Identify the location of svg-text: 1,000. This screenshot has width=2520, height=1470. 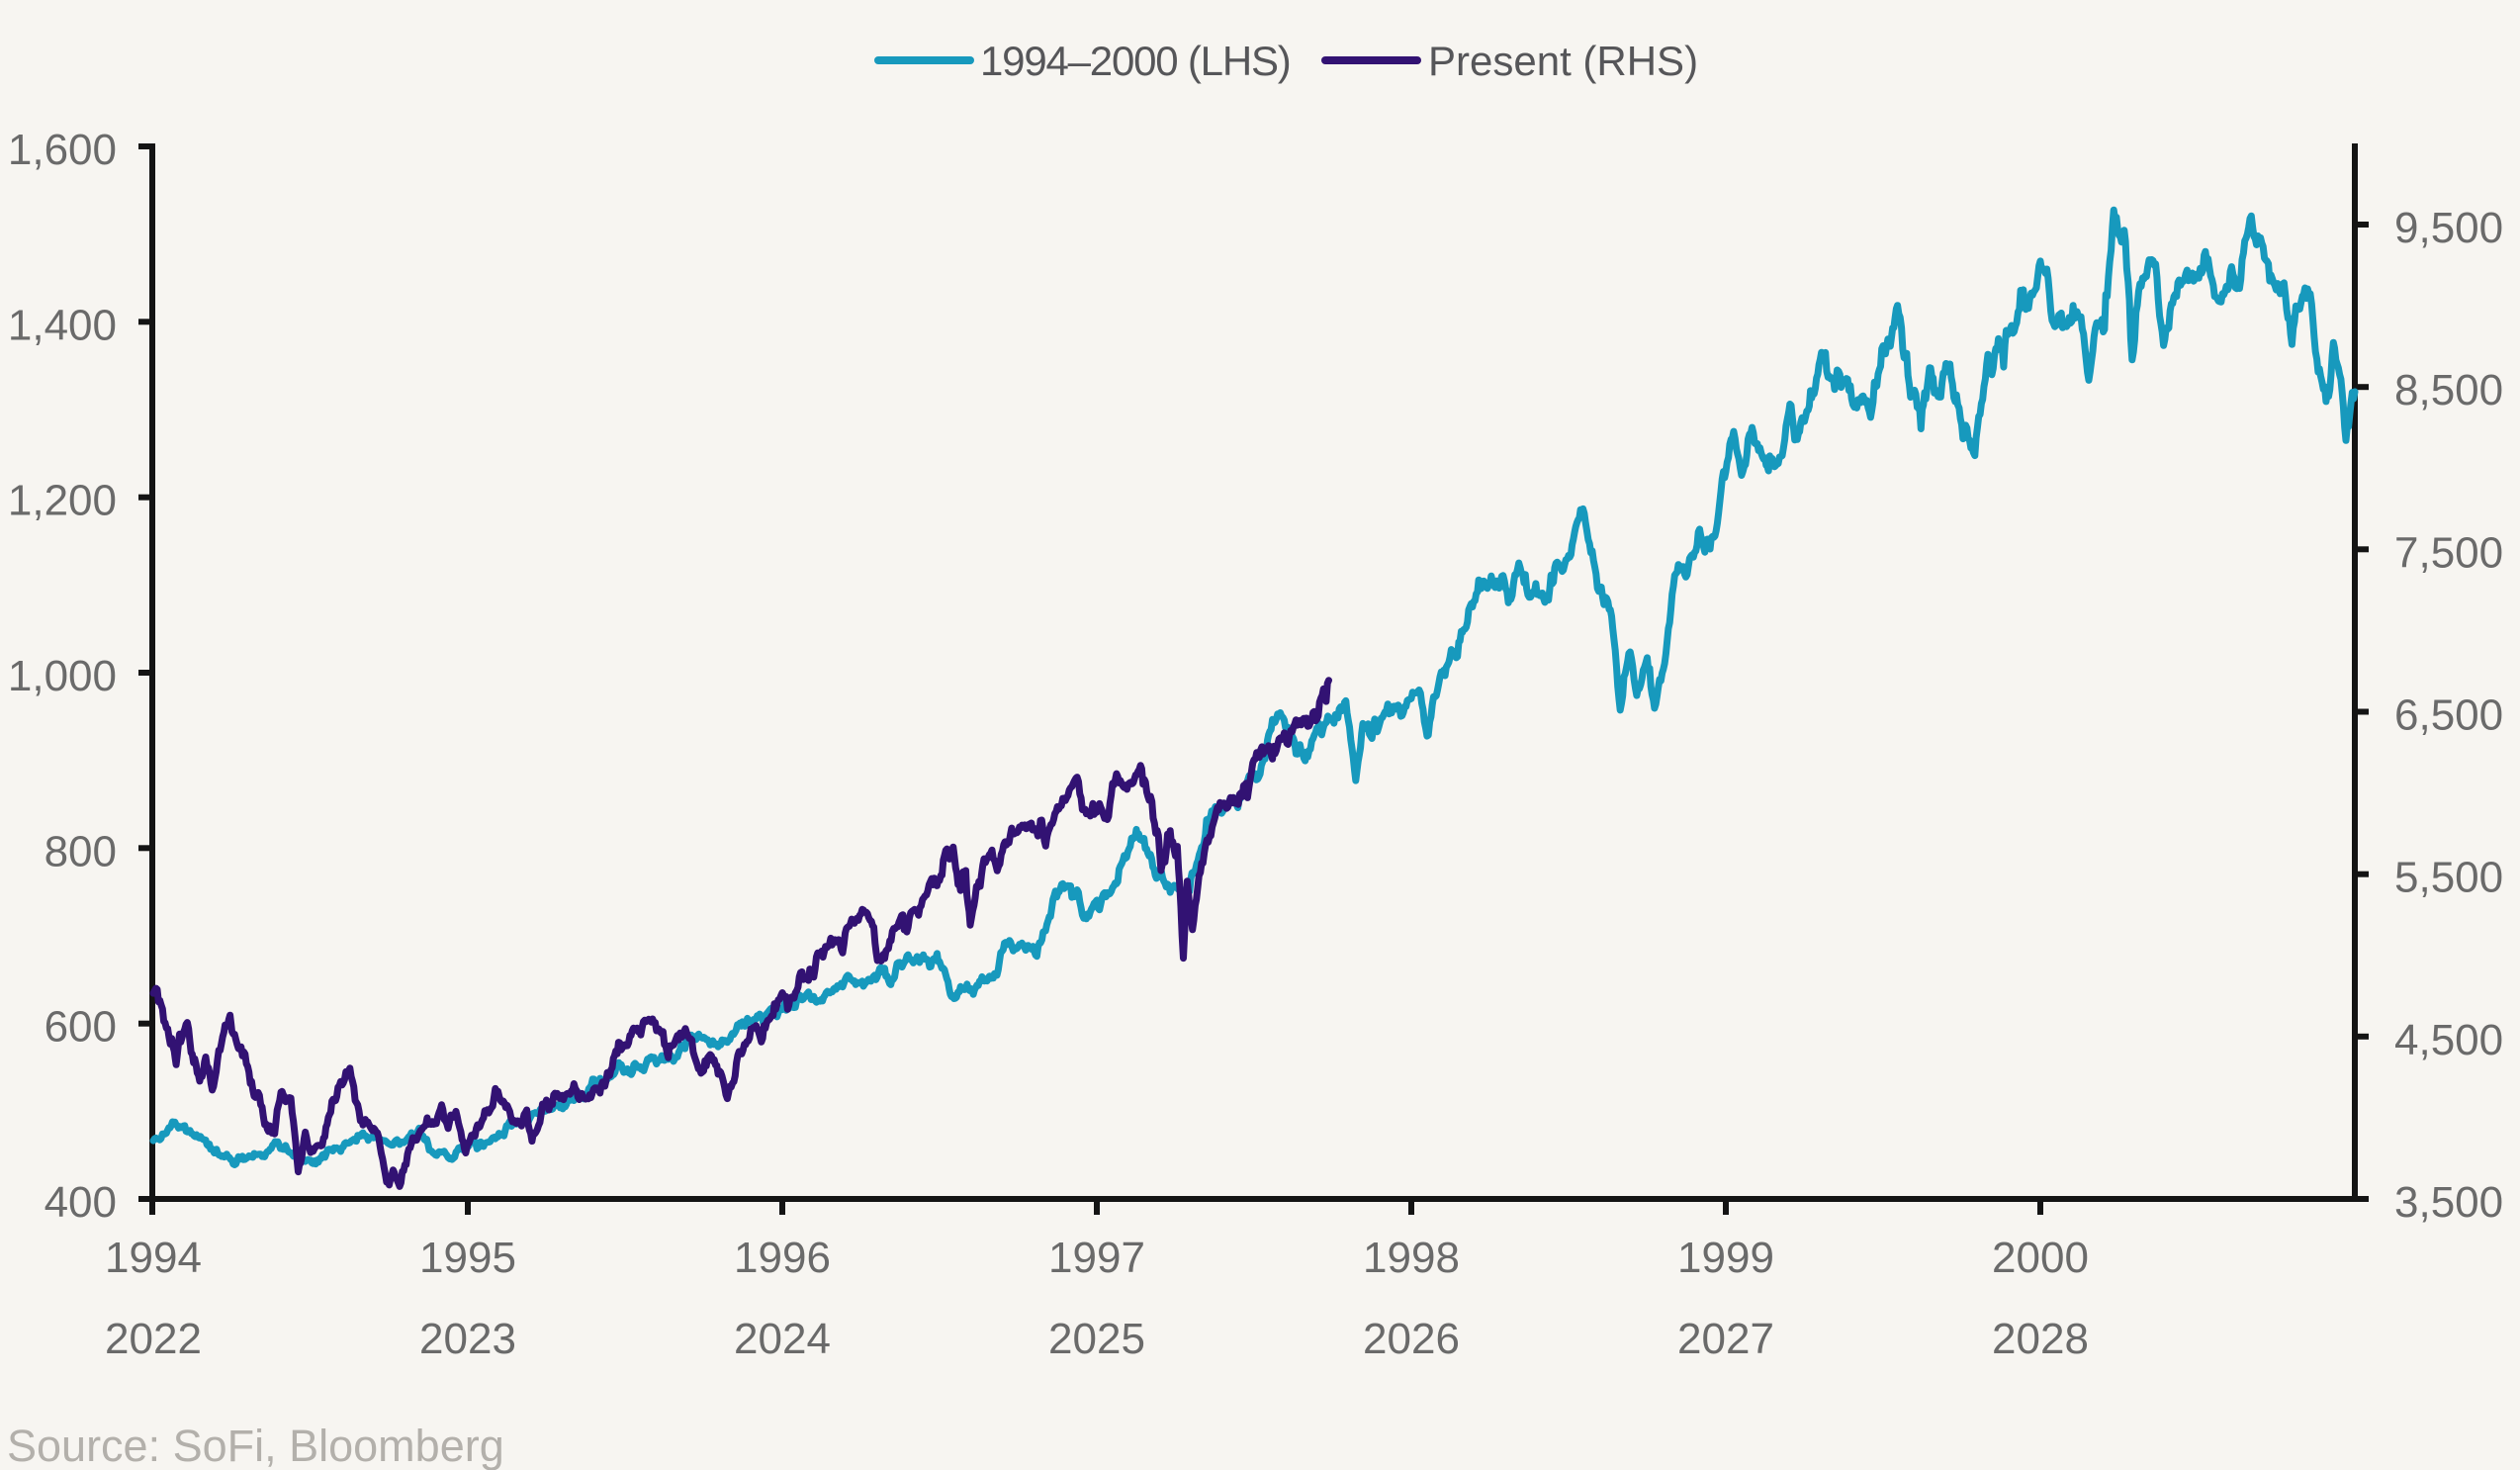
(62, 676).